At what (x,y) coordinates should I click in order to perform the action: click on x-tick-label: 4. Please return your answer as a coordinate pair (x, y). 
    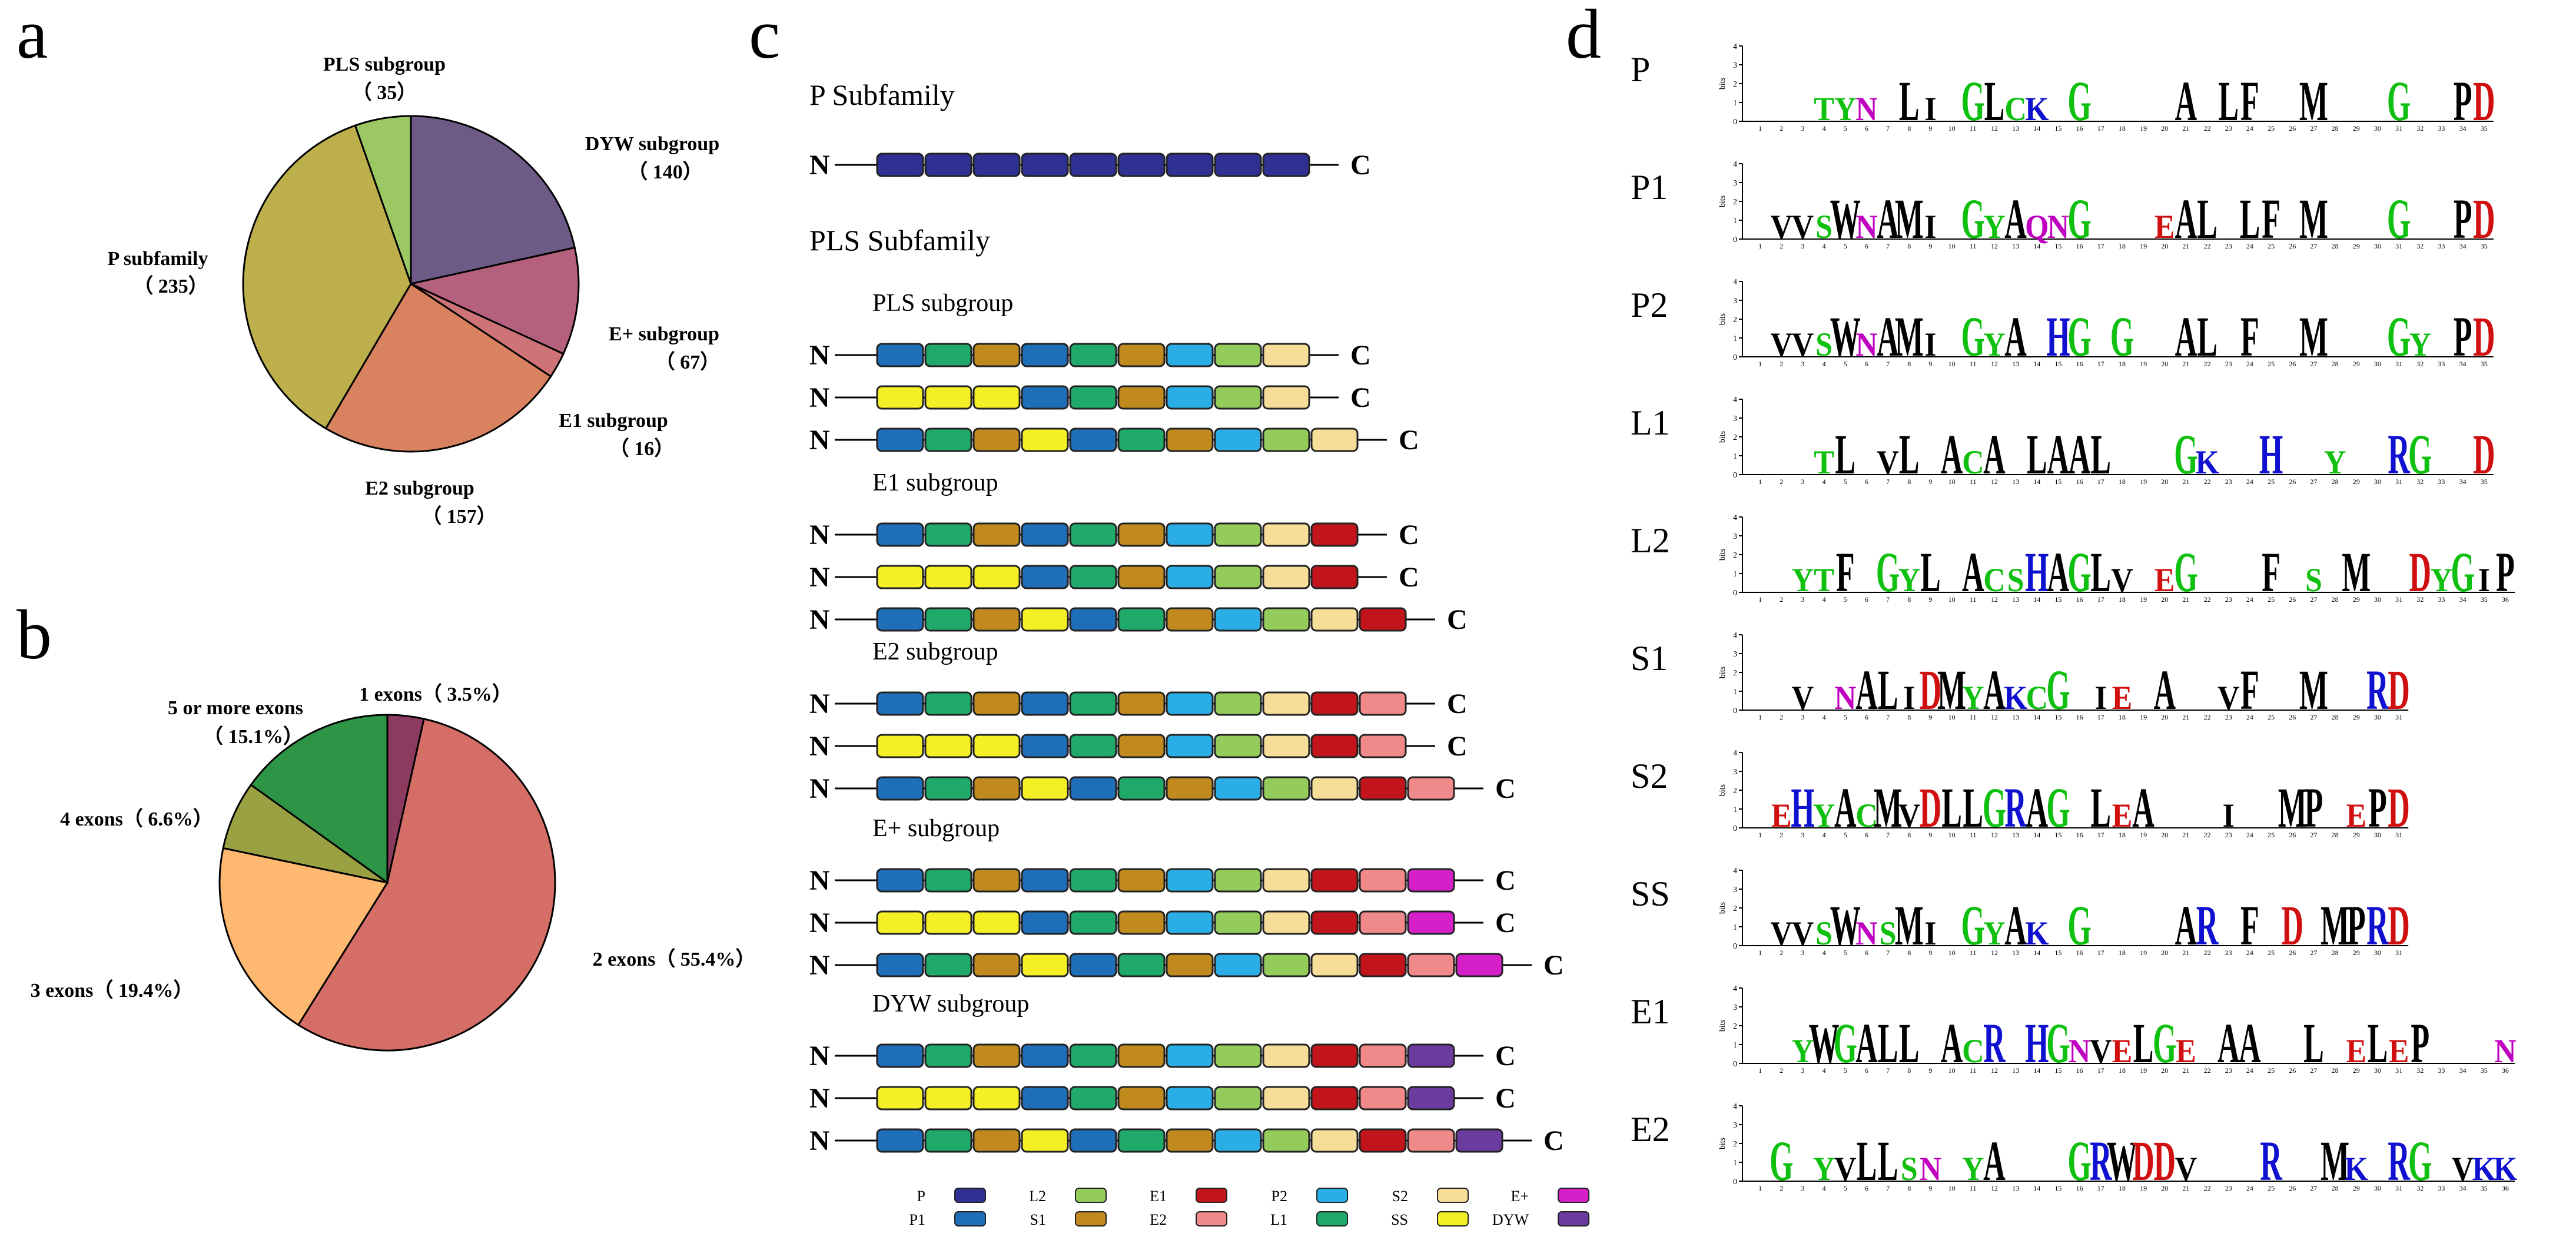
    Looking at the image, I should click on (1824, 717).